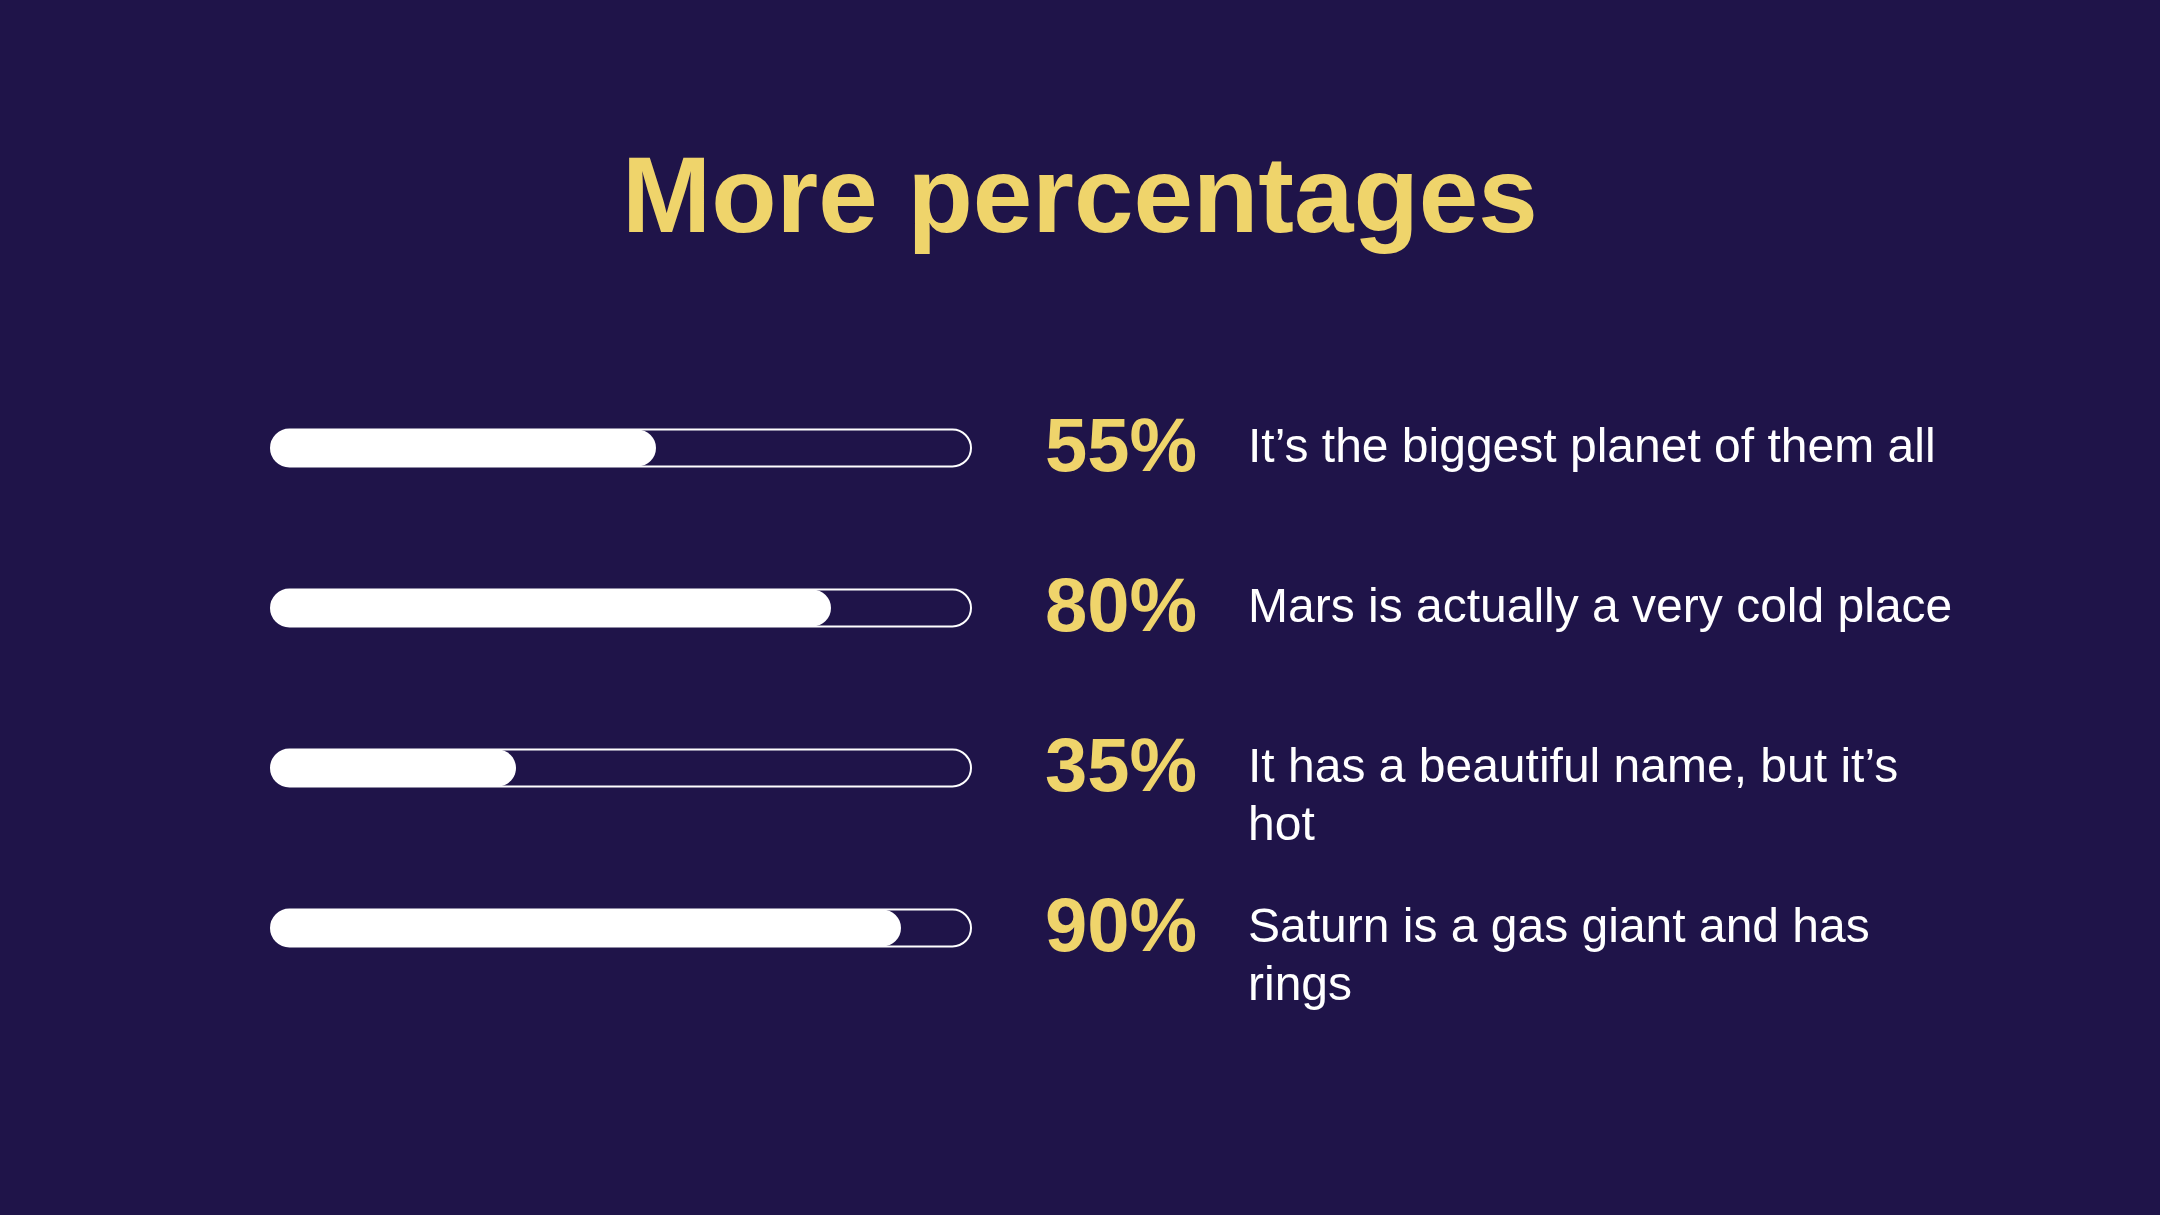 The image size is (2160, 1215). What do you see at coordinates (1600, 605) in the screenshot?
I see `y-tick-label: Mars is actually a very cold place` at bounding box center [1600, 605].